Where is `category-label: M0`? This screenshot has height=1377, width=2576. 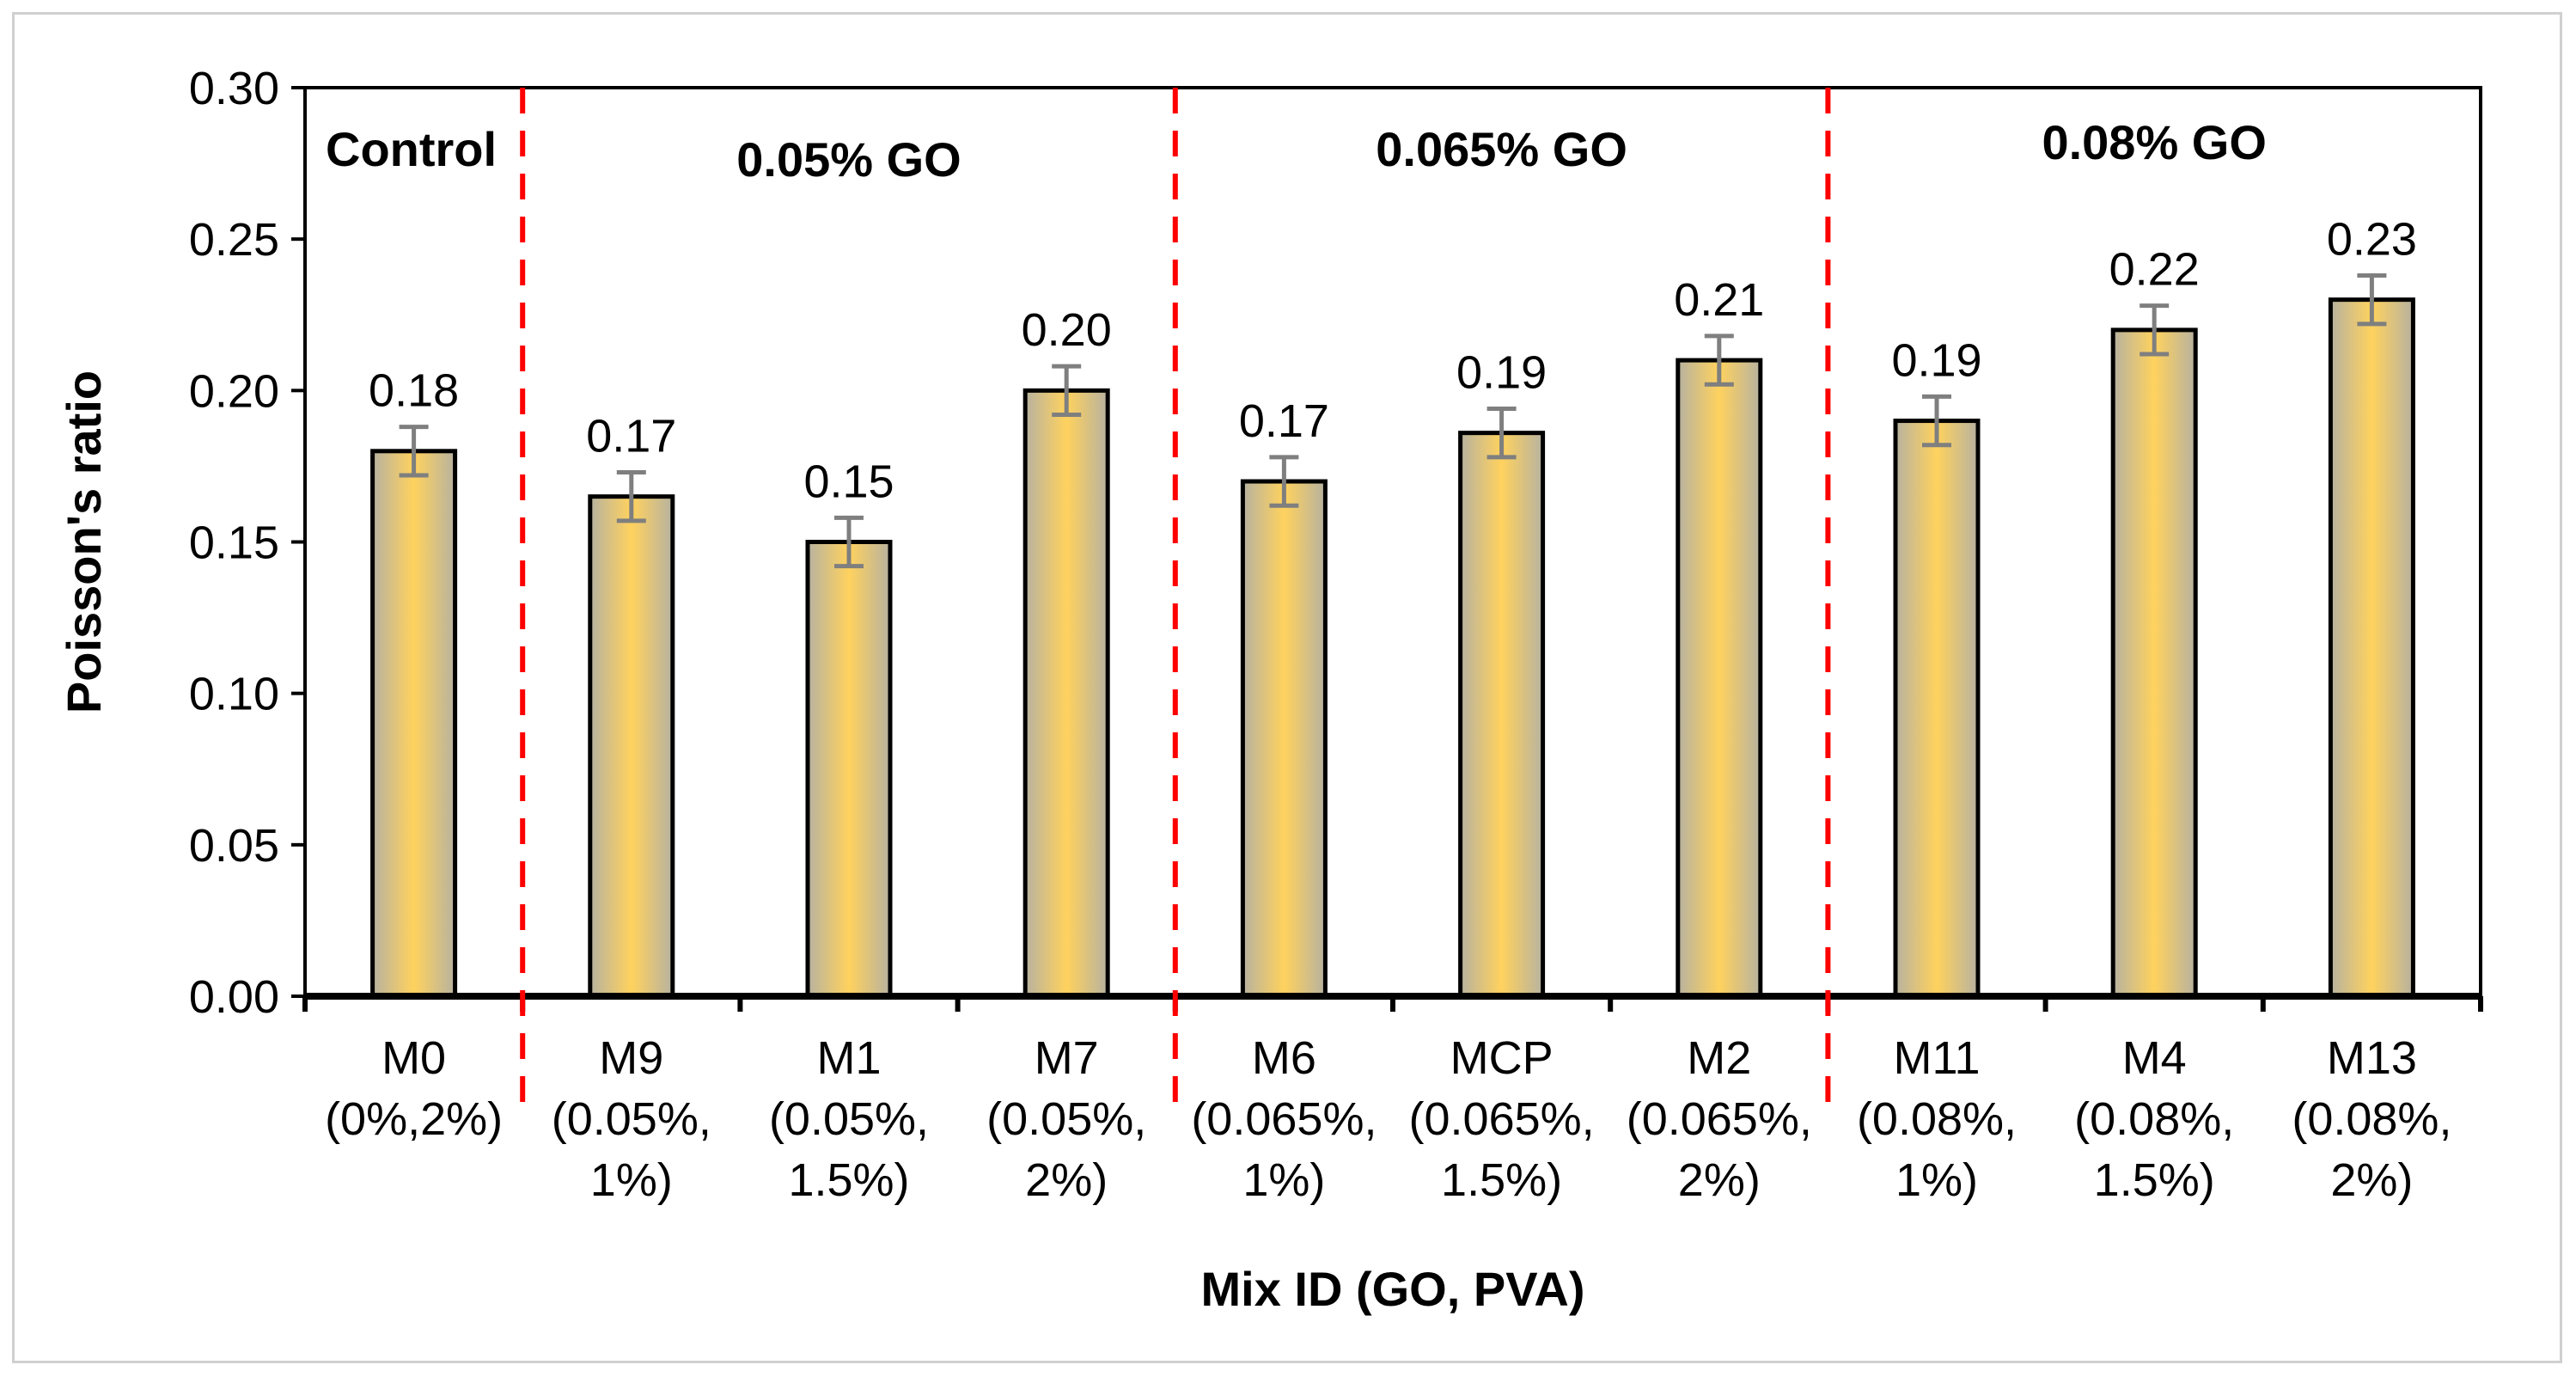
category-label: M0 is located at coordinates (414, 1058).